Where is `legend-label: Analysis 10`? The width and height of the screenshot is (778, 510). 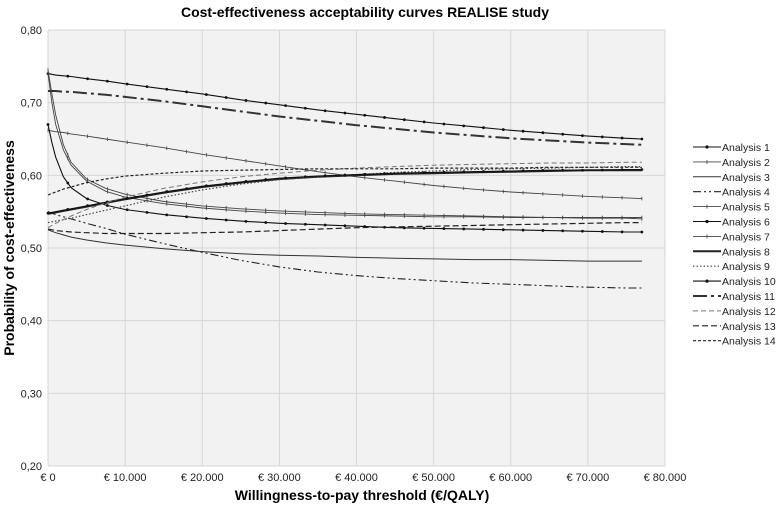 legend-label: Analysis 10 is located at coordinates (749, 282).